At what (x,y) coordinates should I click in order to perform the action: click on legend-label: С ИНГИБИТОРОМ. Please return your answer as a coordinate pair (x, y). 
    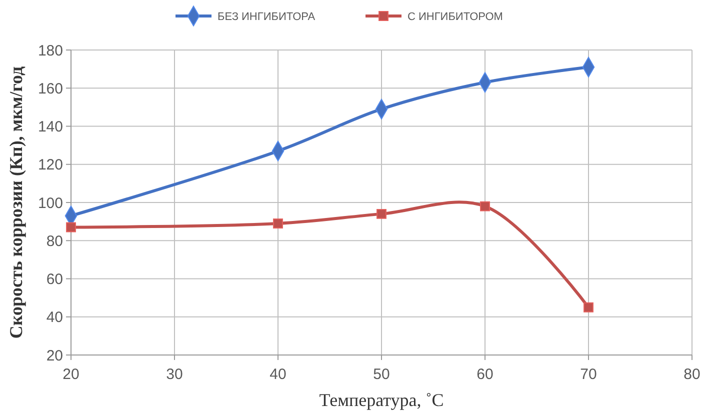
    Looking at the image, I should click on (455, 16).